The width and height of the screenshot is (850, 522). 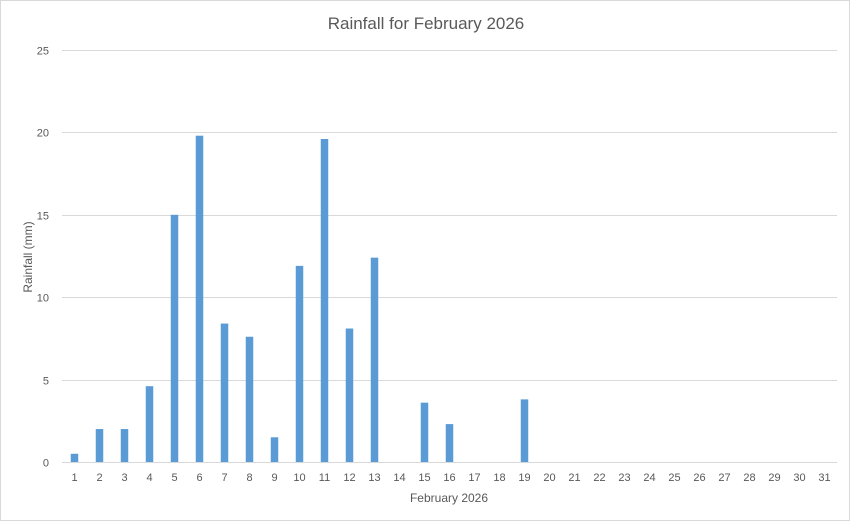 What do you see at coordinates (43, 258) in the screenshot?
I see `y-axis-ticks: 0 5 10 15 20 25` at bounding box center [43, 258].